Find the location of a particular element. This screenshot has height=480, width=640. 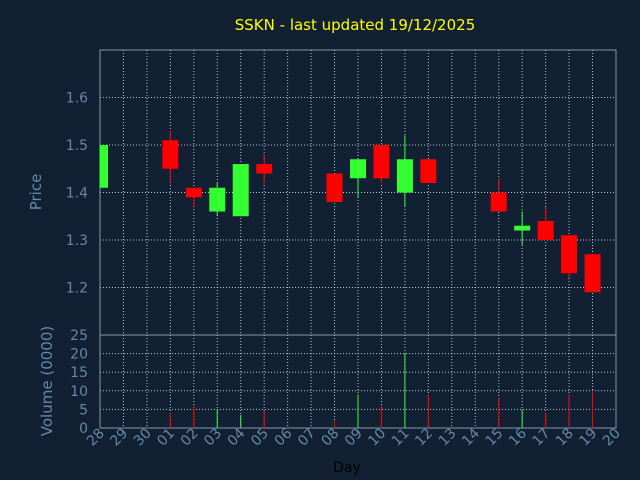

x-tick-label: 20 is located at coordinates (612, 438).